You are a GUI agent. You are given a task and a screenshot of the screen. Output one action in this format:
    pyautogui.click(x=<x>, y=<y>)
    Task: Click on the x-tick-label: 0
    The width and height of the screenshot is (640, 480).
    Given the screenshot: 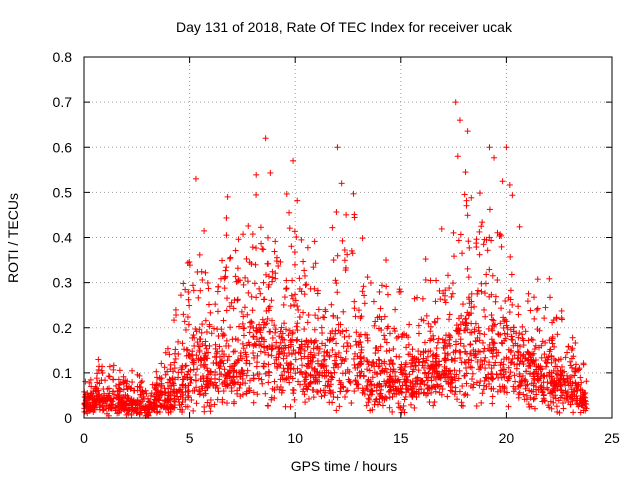 What is the action you would take?
    pyautogui.click(x=84, y=438)
    